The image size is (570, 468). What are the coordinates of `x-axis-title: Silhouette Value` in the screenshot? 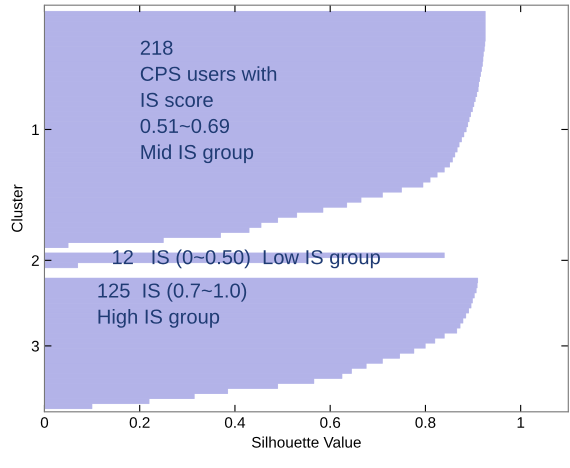 It's located at (306, 442).